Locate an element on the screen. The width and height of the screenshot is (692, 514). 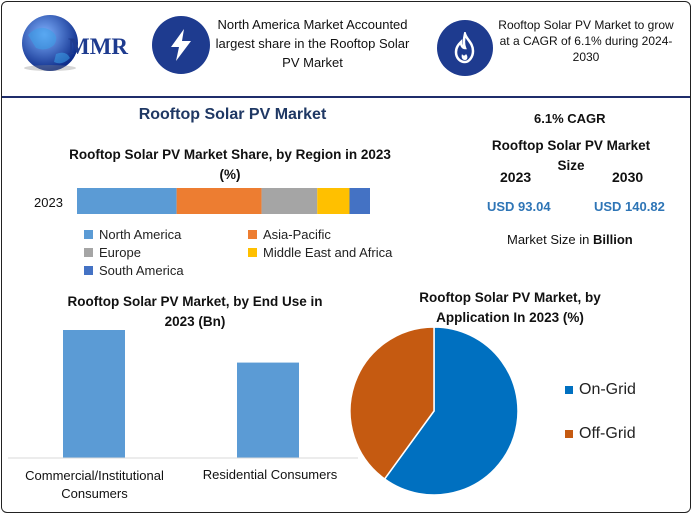
legend-label: Off-Grid is located at coordinates (607, 433).